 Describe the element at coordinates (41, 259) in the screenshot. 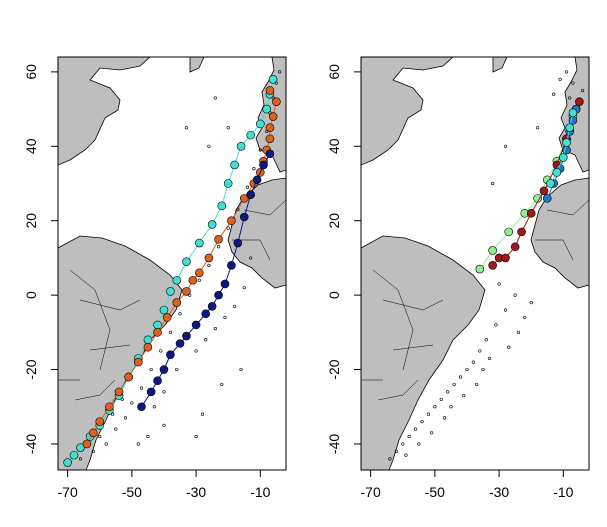

I see `left-y-axis: -40 -20 0 20 40 60` at that location.